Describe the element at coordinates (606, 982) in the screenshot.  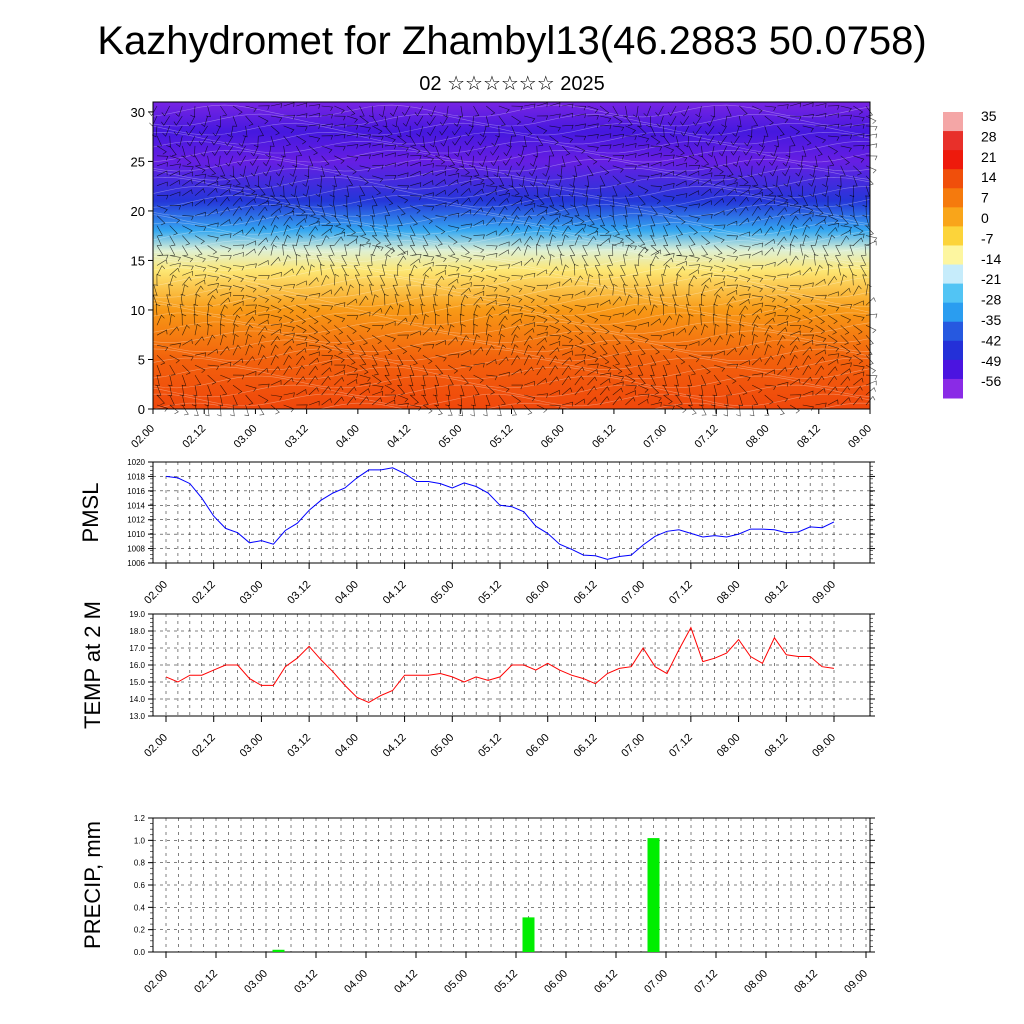
I see `precip-xtick-label: 06.12` at that location.